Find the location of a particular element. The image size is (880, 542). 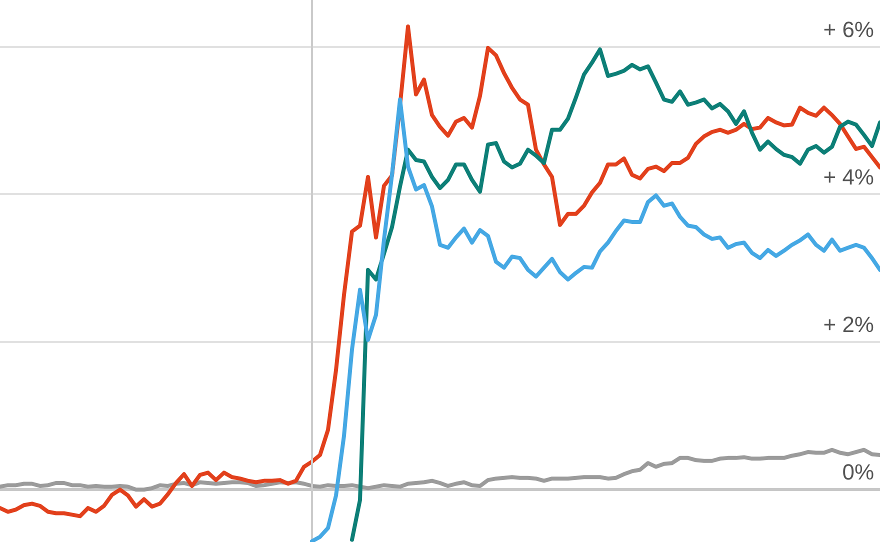

y-tick-label: + 4% is located at coordinates (848, 177).